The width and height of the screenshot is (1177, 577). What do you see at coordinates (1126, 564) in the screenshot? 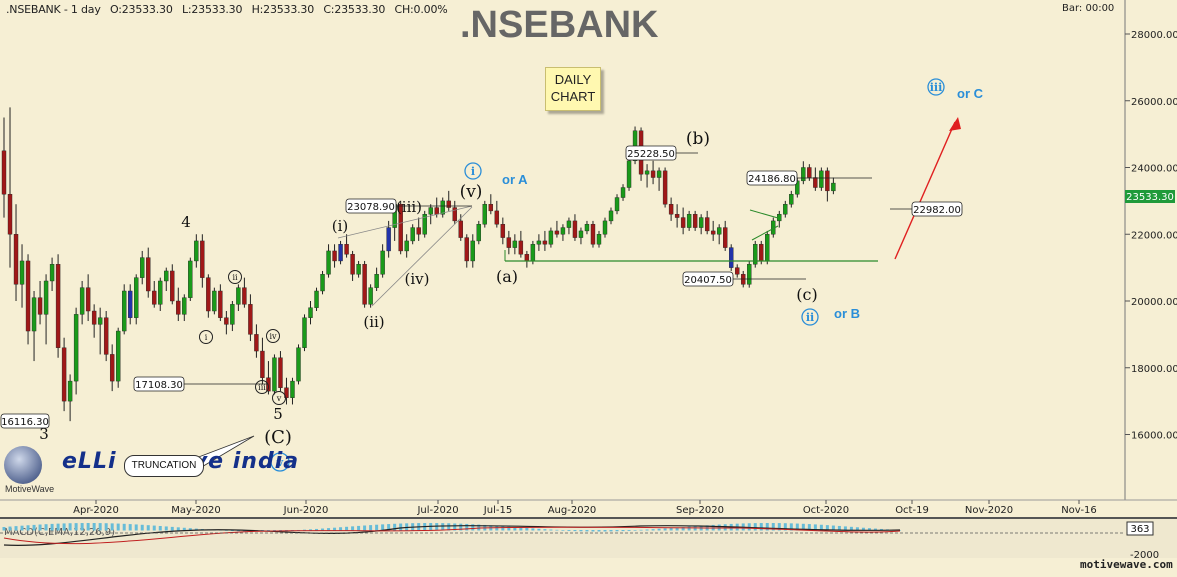
I see `footer-watermark: motivewave.com` at bounding box center [1126, 564].